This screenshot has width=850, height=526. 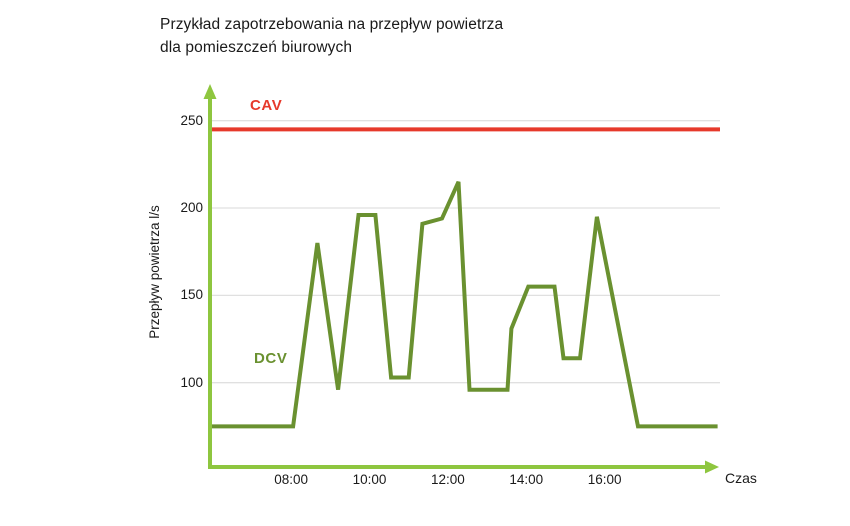 I want to click on cav-series-label: CAV, so click(x=266, y=105).